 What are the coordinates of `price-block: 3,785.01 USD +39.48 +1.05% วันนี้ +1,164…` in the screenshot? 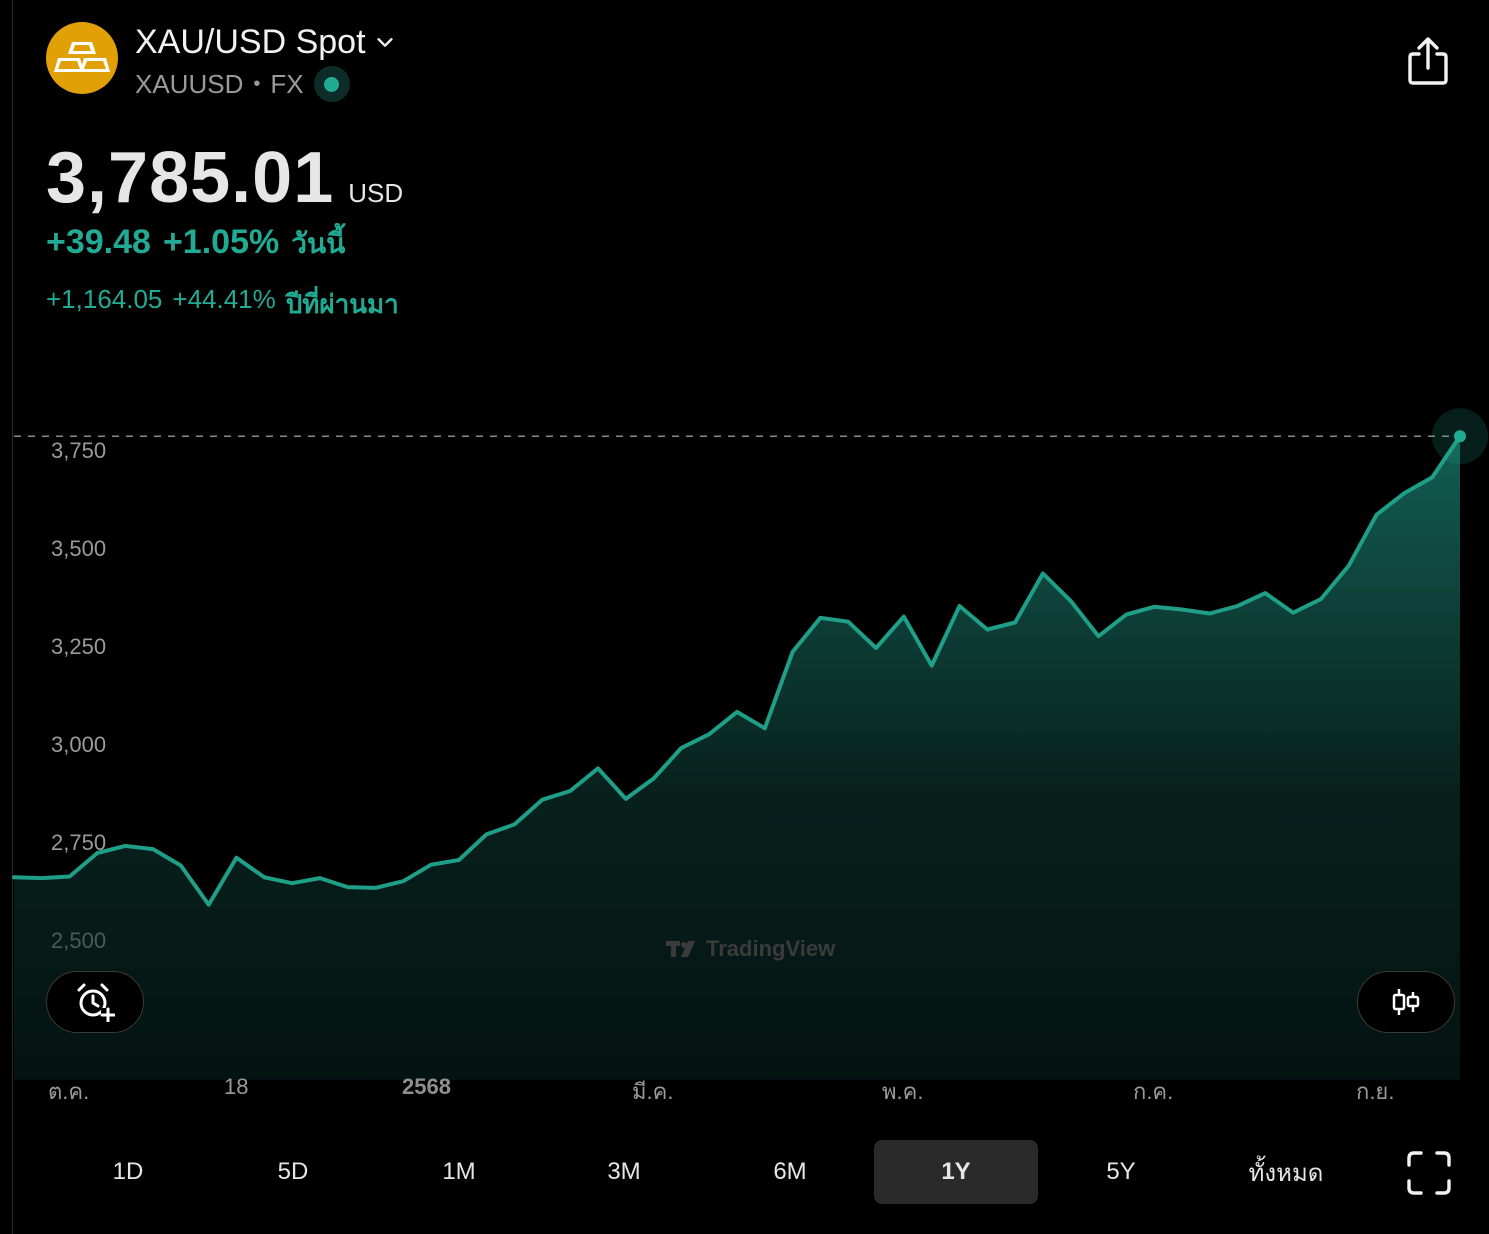 It's located at (224, 231).